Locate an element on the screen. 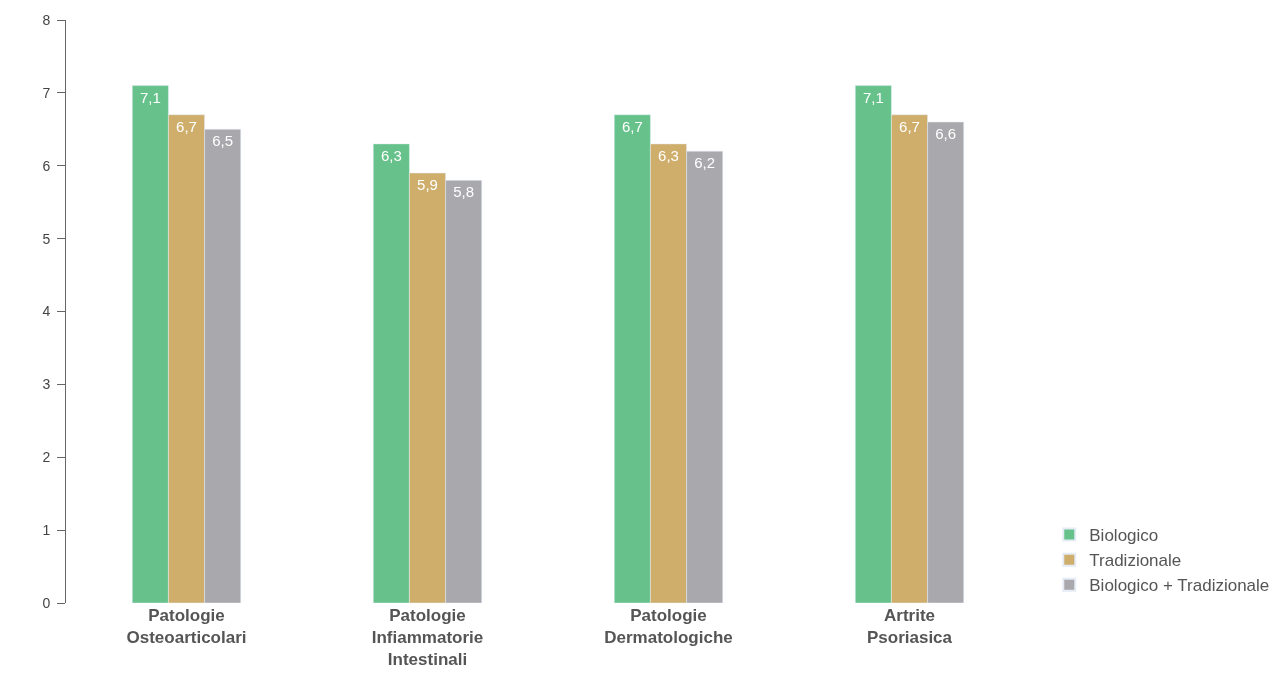  data-label: 5,9 is located at coordinates (427, 185).